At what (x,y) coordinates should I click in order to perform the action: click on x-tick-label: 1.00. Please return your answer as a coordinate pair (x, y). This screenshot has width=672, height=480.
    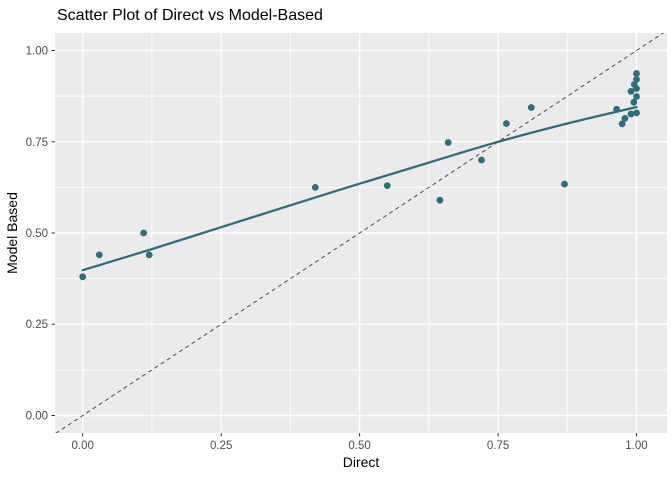
    Looking at the image, I should click on (636, 446).